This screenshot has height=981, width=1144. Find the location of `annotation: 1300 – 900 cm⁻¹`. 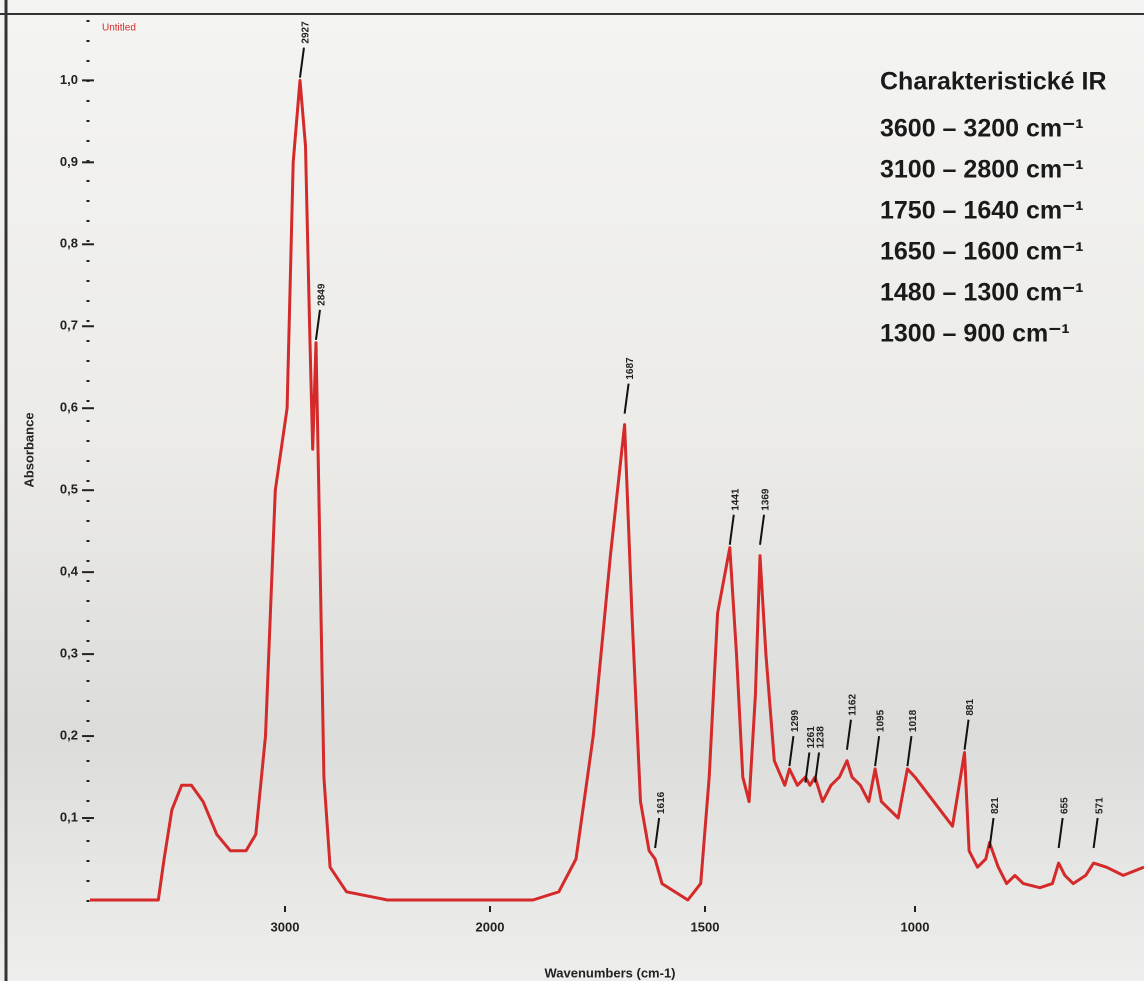

annotation: 1300 – 900 cm⁻¹ is located at coordinates (975, 334).